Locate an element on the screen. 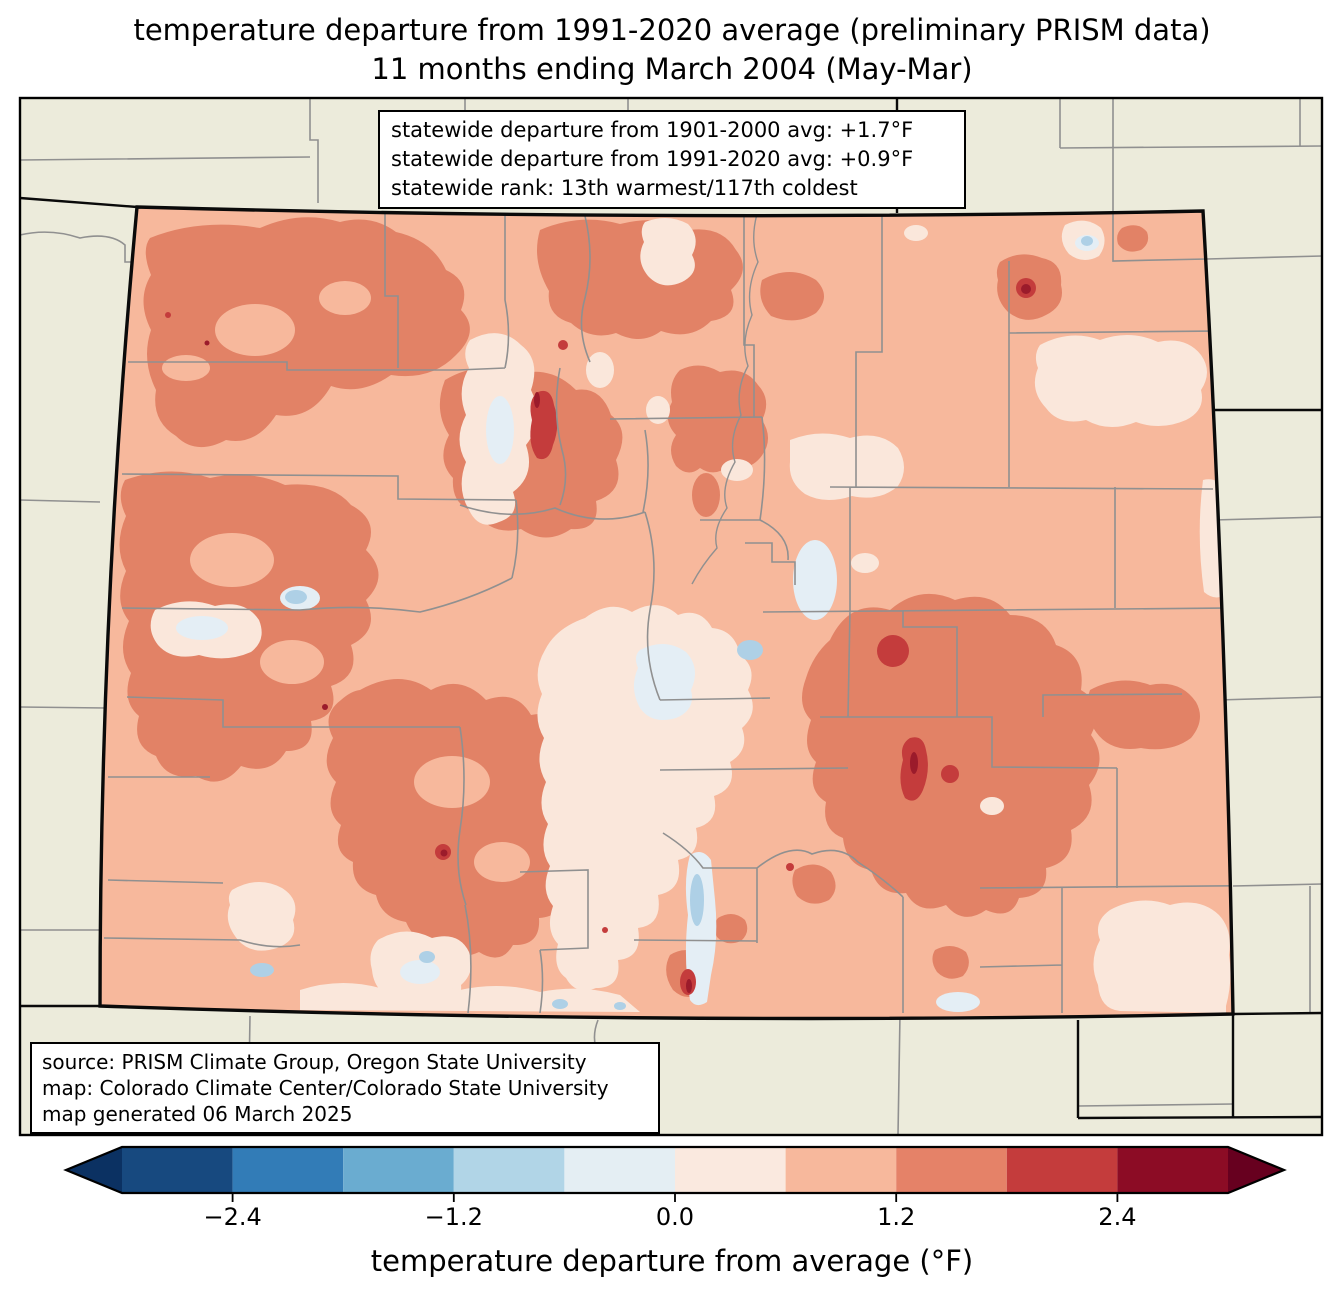  colorbar is located at coordinates (675, 1173).